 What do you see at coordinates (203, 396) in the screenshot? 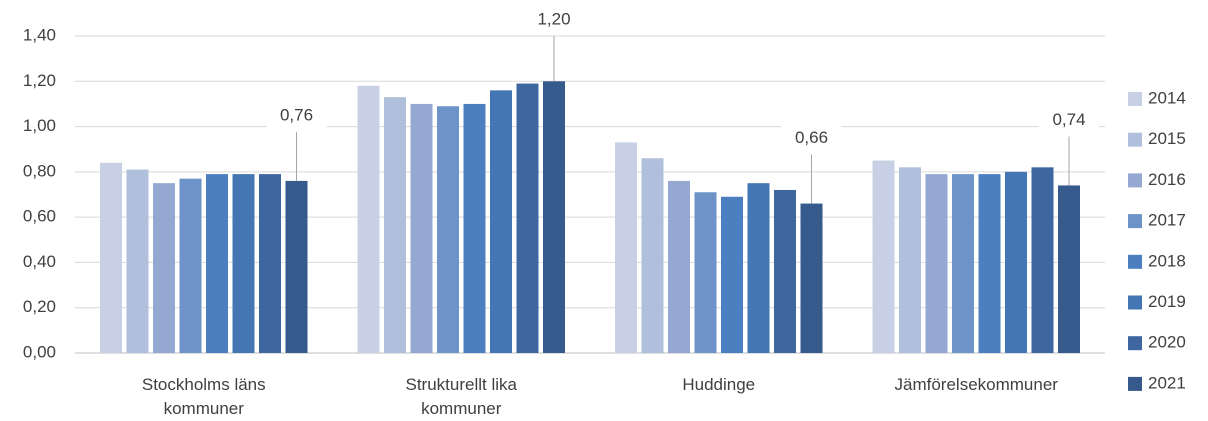
I see `x-tick-label: Stockholms läns kommuner` at bounding box center [203, 396].